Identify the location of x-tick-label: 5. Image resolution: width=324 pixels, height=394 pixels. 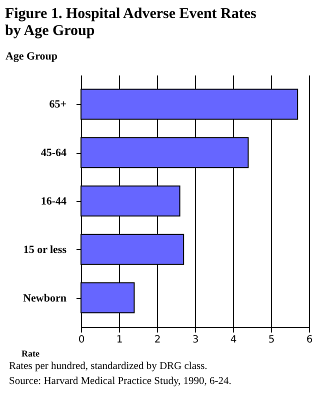
(271, 340).